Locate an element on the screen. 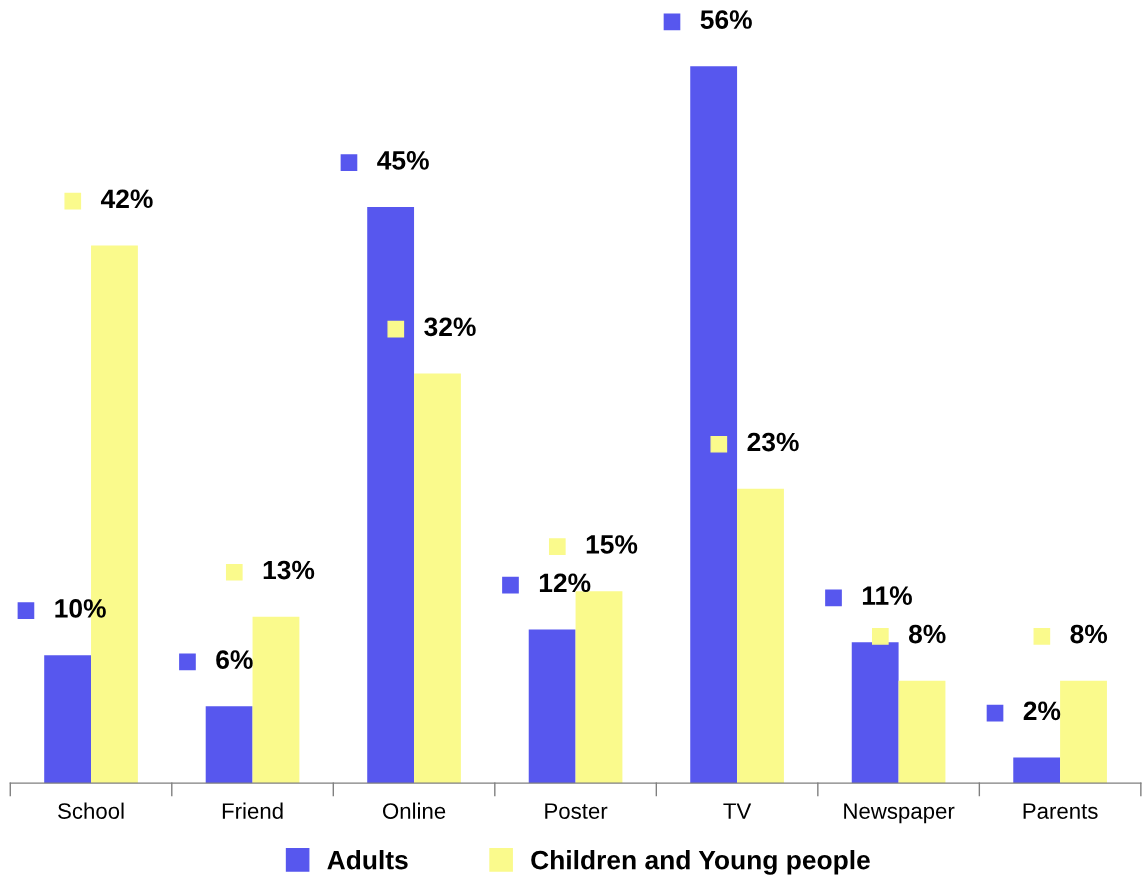 This screenshot has height=894, width=1142. data-label: 11% is located at coordinates (887, 595).